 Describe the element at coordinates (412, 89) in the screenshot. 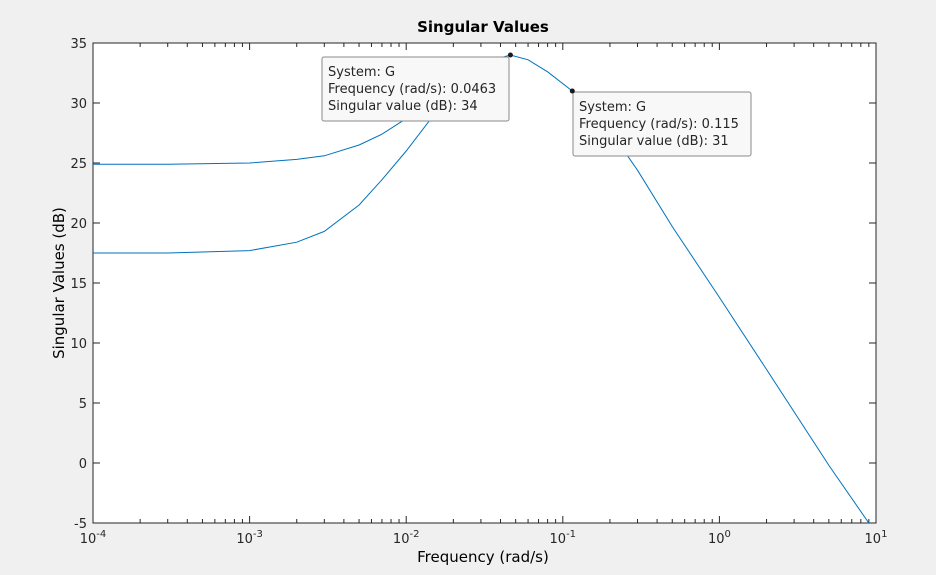

I see `datatip-line: Frequency (rad/s): 0.0463` at that location.